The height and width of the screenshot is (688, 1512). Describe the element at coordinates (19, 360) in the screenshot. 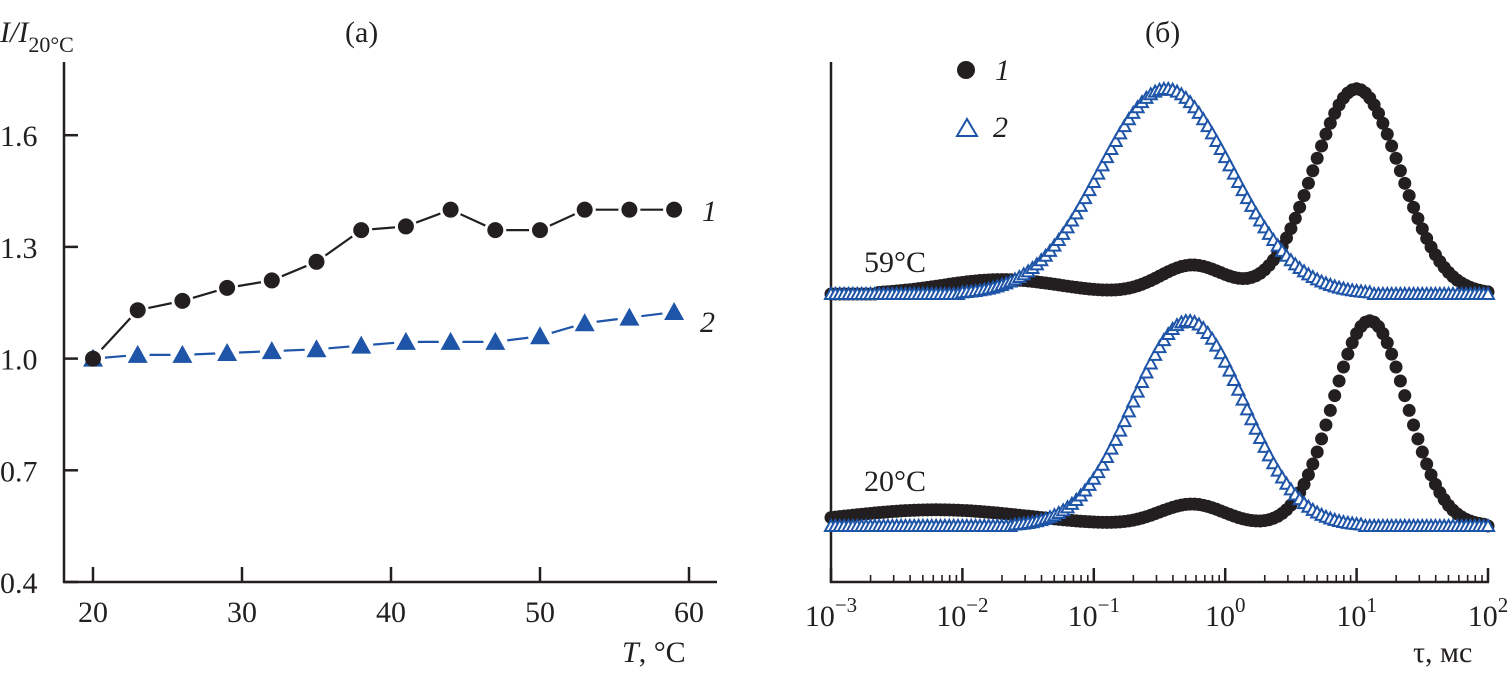

I see `y-tick-label: 1.0` at that location.